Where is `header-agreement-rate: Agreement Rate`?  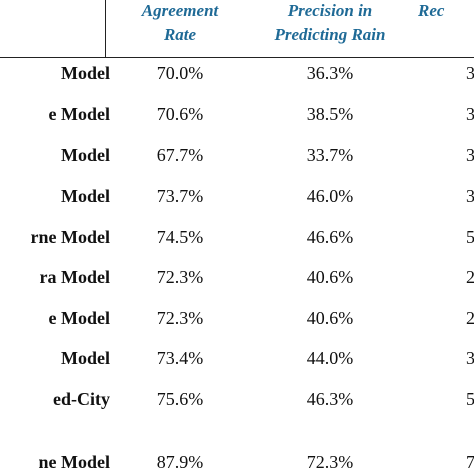
header-agreement-rate: Agreement Rate is located at coordinates (180, 28).